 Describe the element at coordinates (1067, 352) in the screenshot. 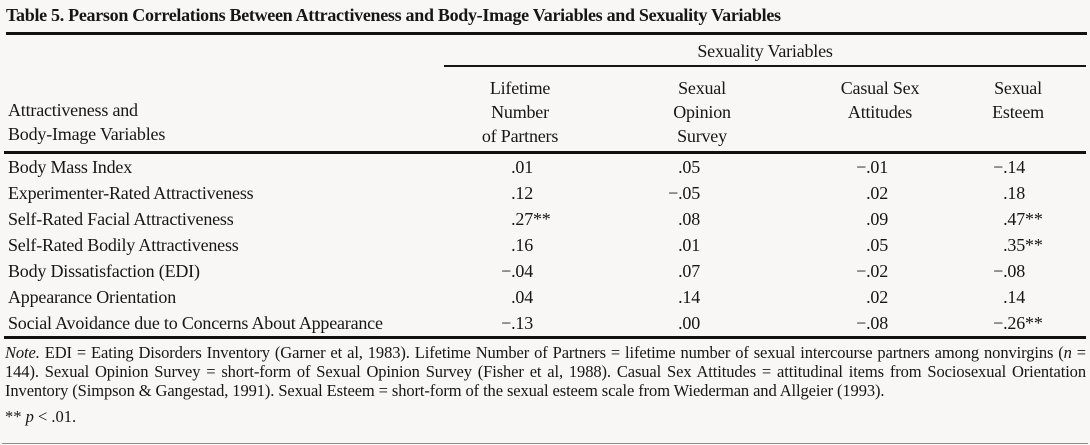

I see `note-n-symbol: n` at that location.